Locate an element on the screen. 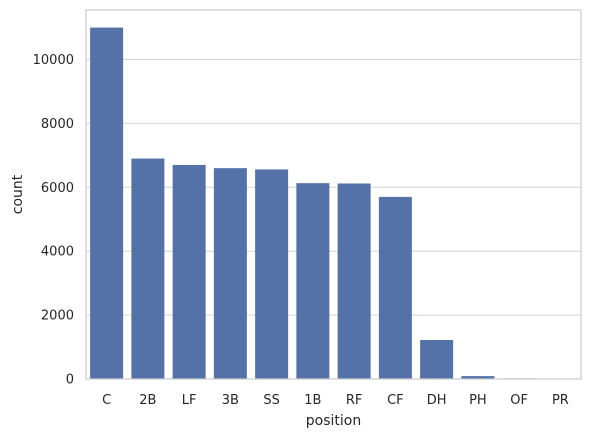  y-tick-label: 10000 is located at coordinates (53, 60).